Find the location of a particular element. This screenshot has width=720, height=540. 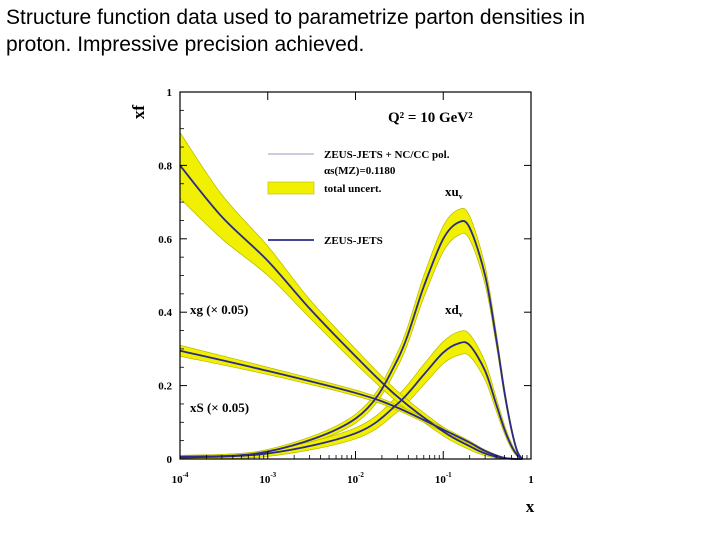

y-tick-label: 0.4 is located at coordinates (165, 313).